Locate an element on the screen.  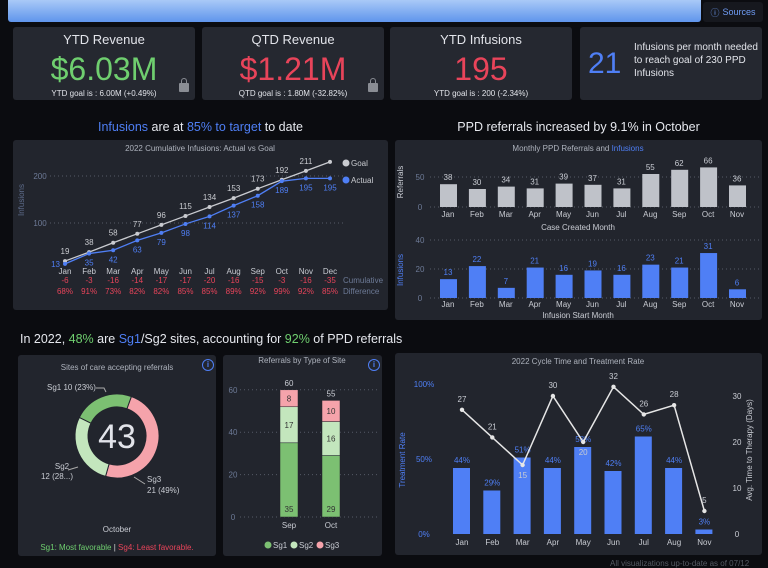
difference-value: 91% is located at coordinates (89, 291).